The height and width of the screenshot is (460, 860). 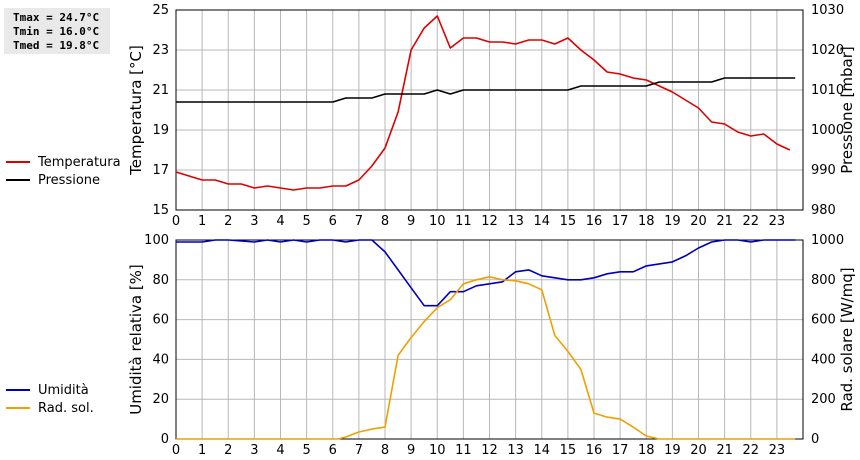 I want to click on left-tick-label: 40, so click(x=160, y=359).